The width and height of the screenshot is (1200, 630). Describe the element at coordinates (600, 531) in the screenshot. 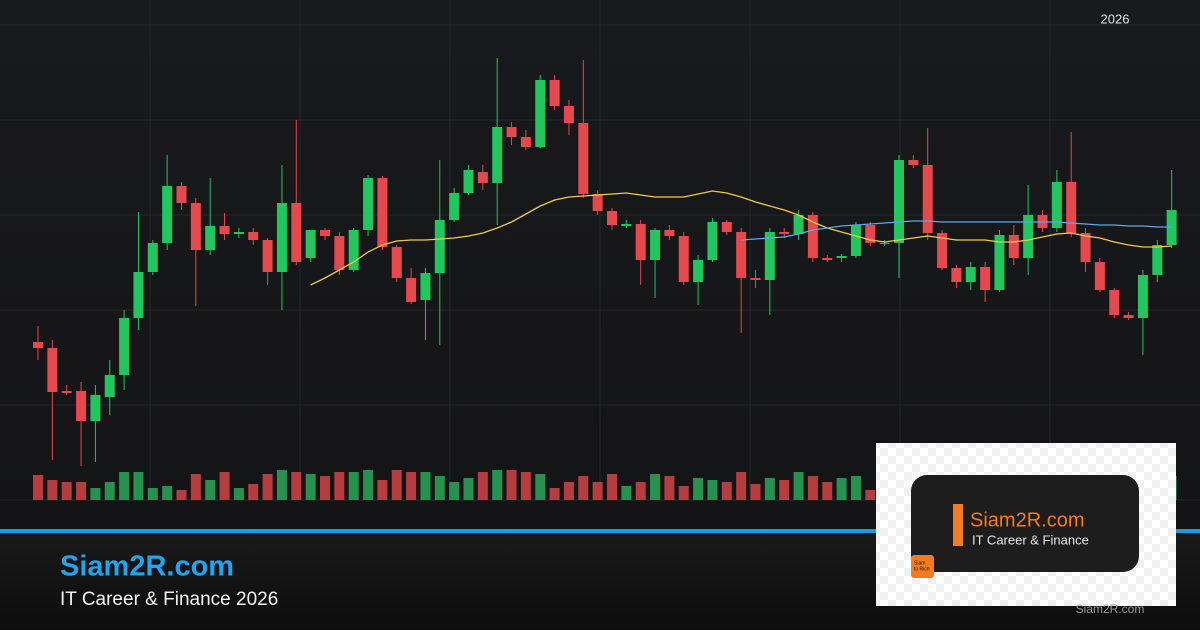

I see `footer-divider` at that location.